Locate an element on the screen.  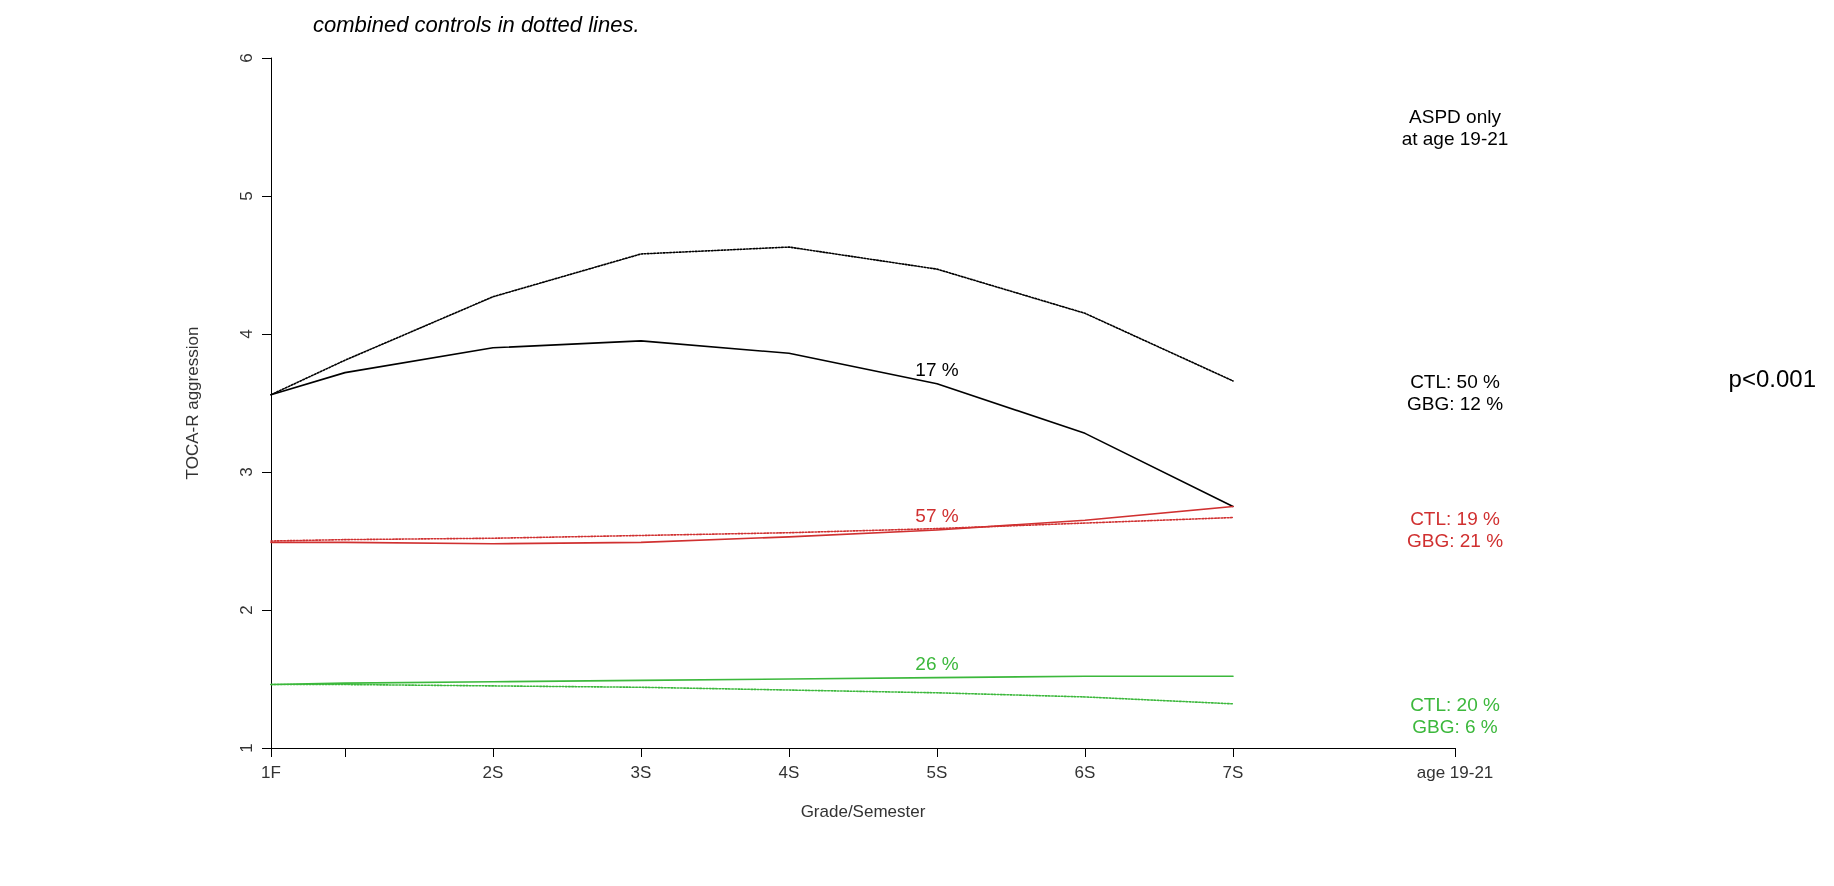
x-tick-label: age 19-21 is located at coordinates (1455, 772).